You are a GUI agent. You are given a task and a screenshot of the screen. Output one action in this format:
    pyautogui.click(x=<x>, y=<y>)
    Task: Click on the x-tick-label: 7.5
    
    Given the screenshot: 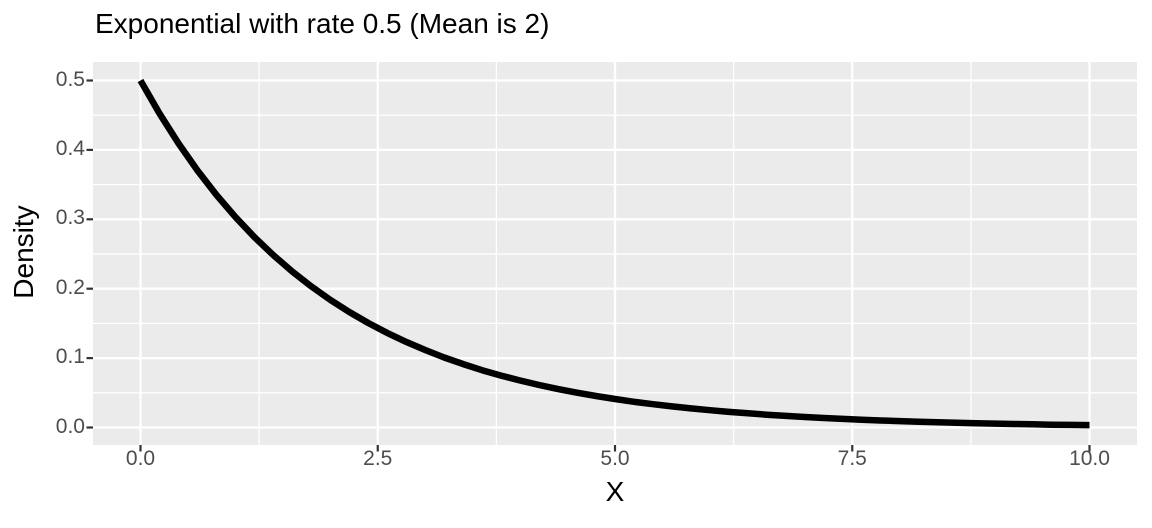 What is the action you would take?
    pyautogui.click(x=852, y=458)
    